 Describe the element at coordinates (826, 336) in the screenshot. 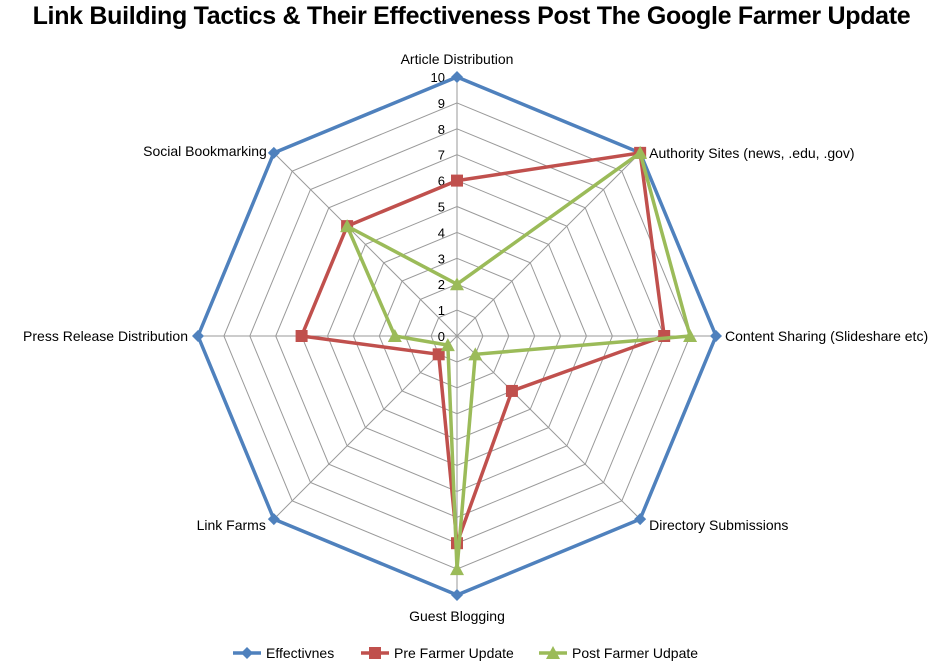

I see `category-label-content-sharing-slideshare-etc: Content Sharing (Slideshare etc)` at that location.